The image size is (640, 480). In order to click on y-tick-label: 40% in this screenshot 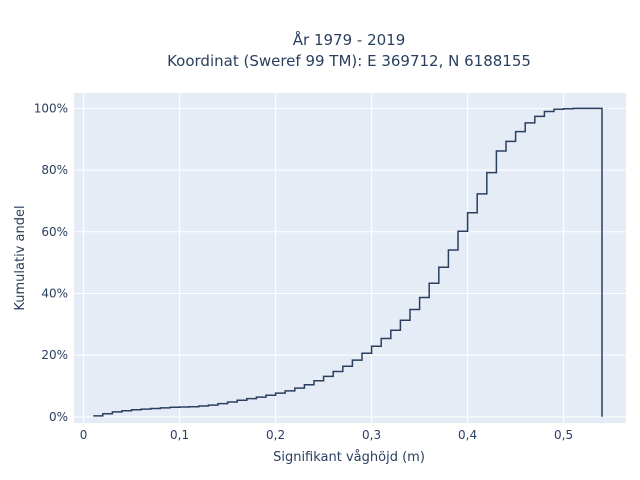, I will do `click(54, 293)`.